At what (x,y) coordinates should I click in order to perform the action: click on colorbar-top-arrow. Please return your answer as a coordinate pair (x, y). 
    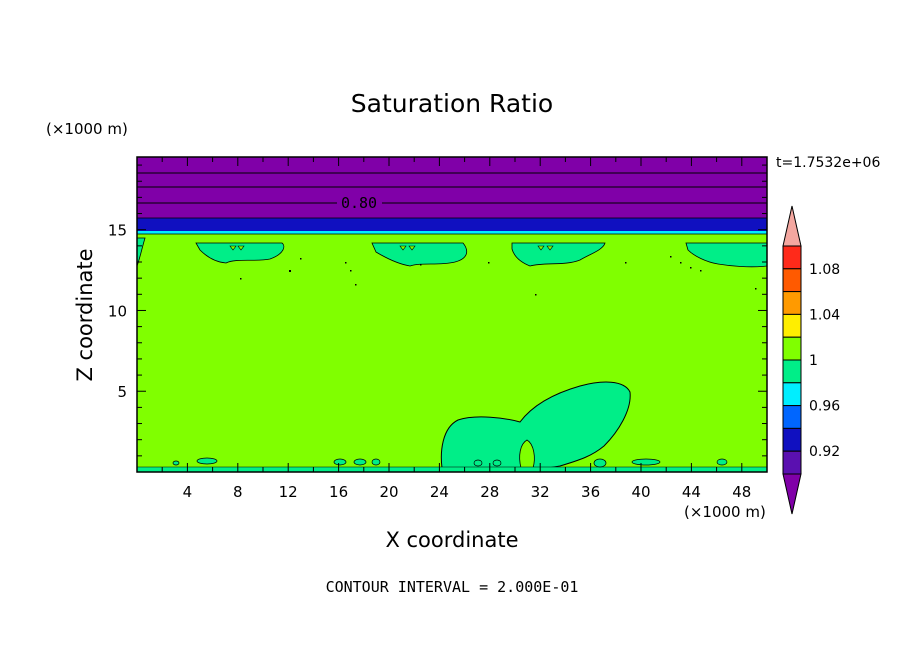
    Looking at the image, I should click on (792, 226).